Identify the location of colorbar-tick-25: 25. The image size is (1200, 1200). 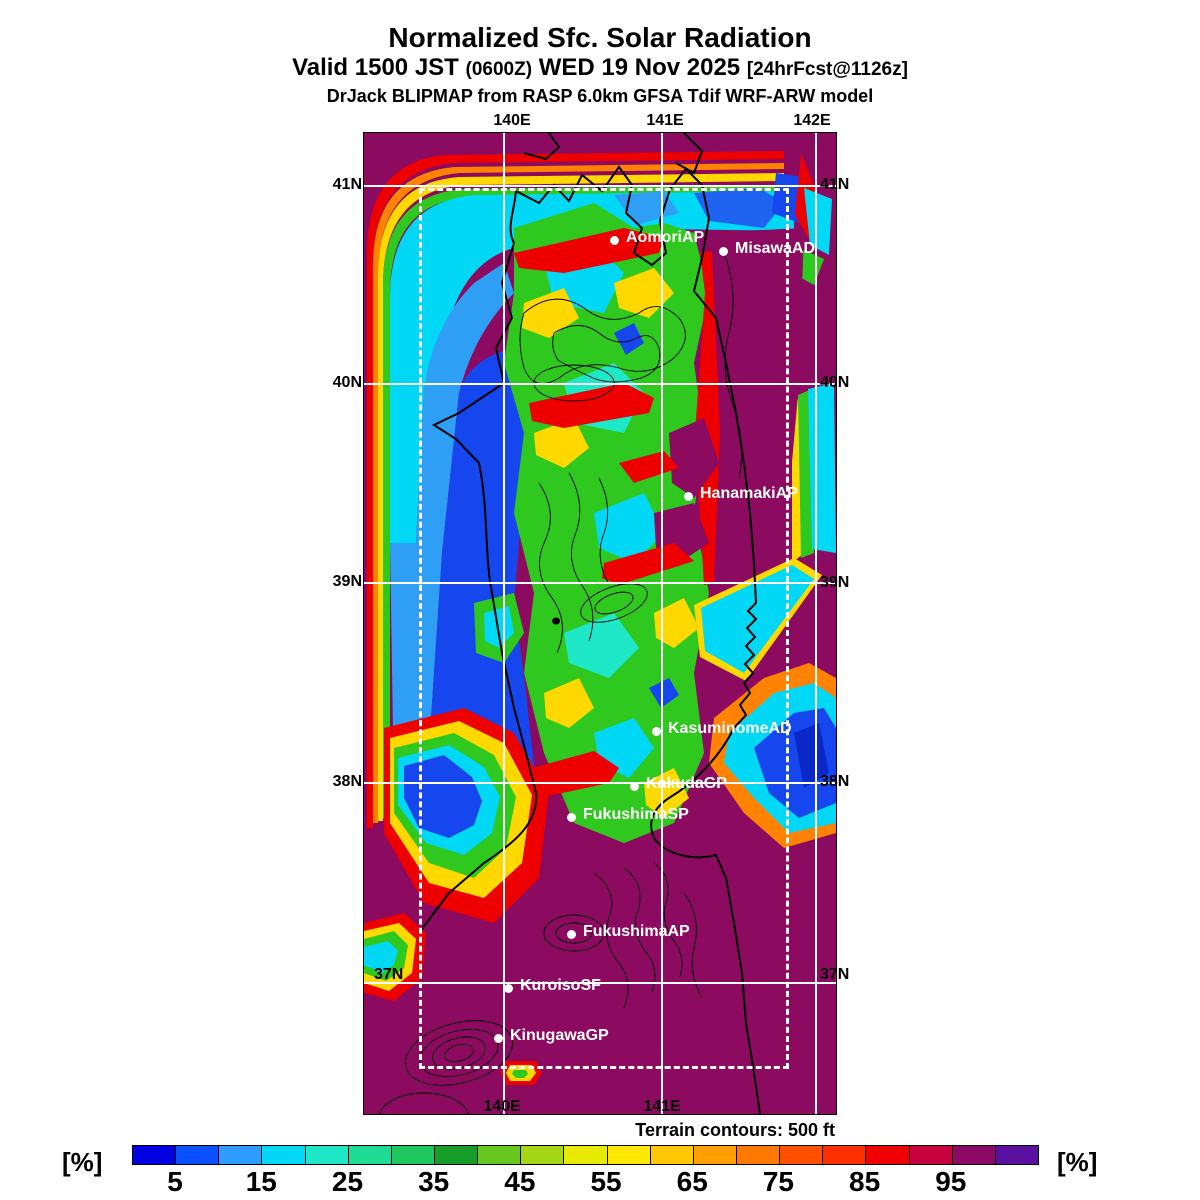
(347, 1181).